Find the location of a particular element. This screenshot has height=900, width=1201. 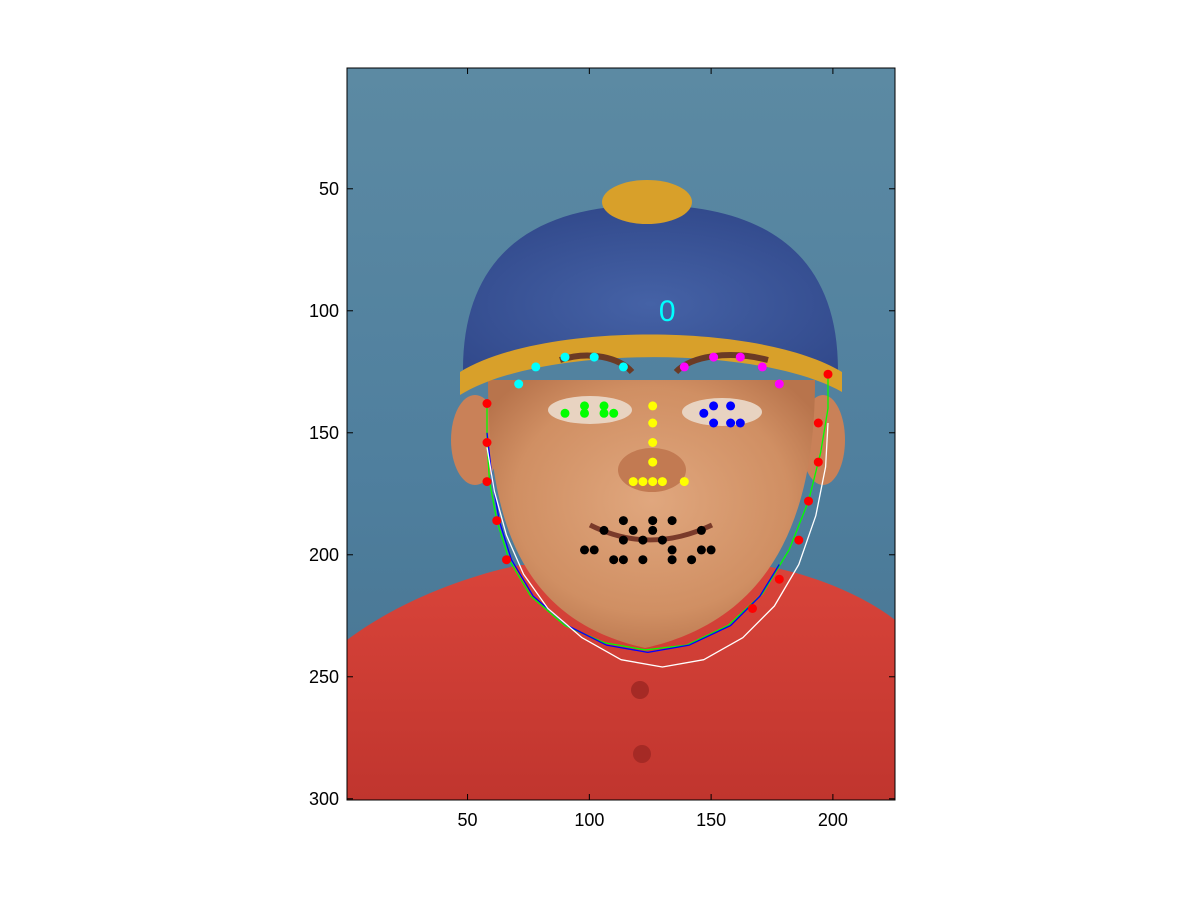

y-tick-label: 250 is located at coordinates (324, 677).